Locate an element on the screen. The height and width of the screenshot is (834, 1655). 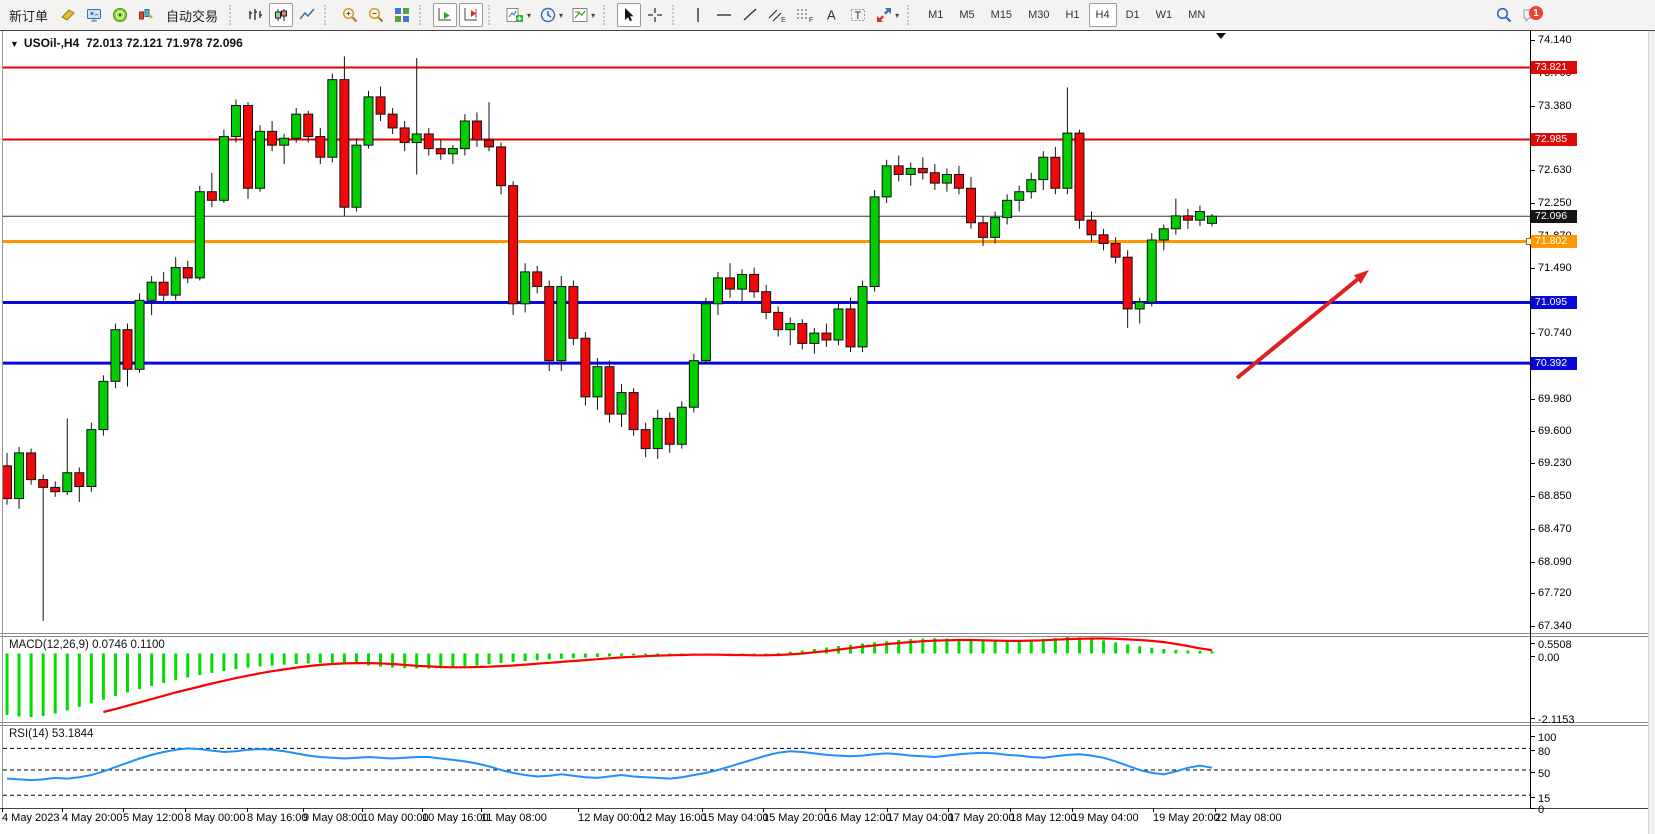
periods-clock-icon: ▾ is located at coordinates (551, 15).